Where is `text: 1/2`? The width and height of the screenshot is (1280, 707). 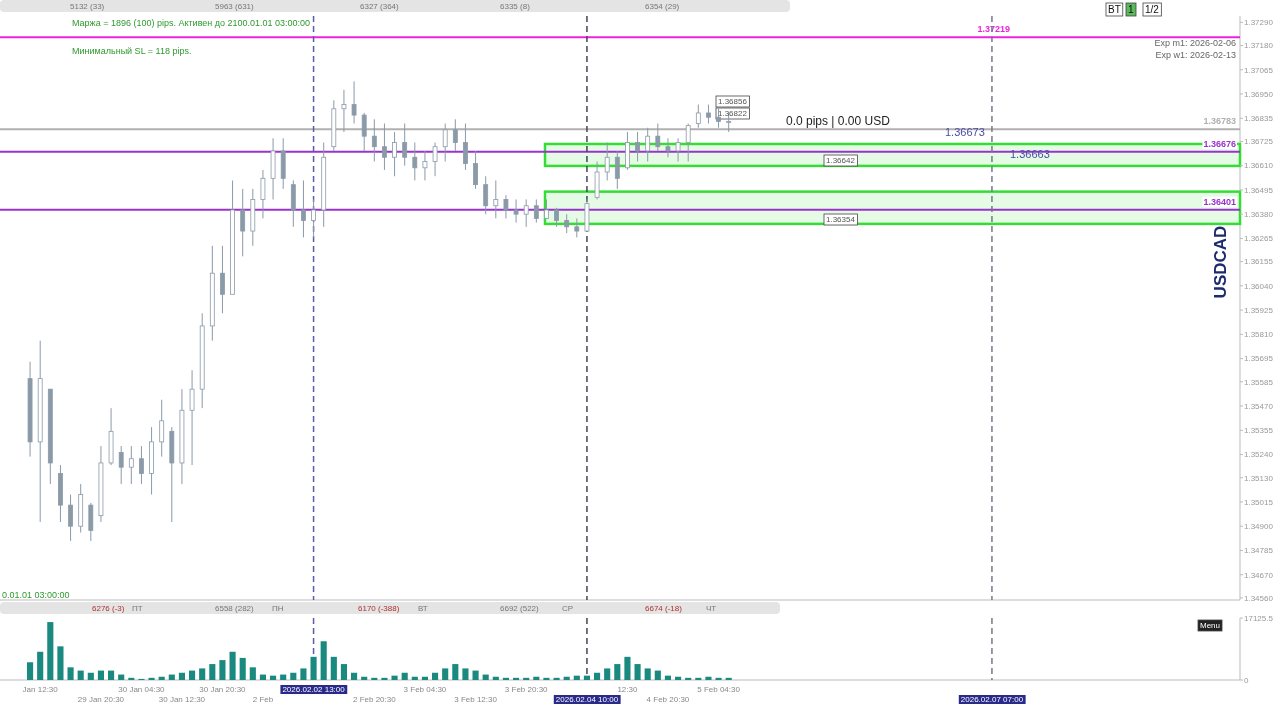 text: 1/2 is located at coordinates (1152, 9).